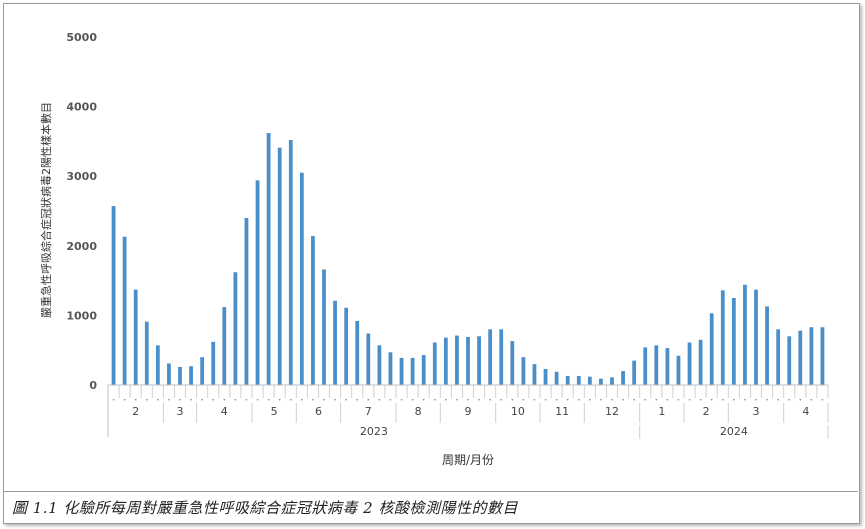  I want to click on month-label: 1, so click(661, 411).